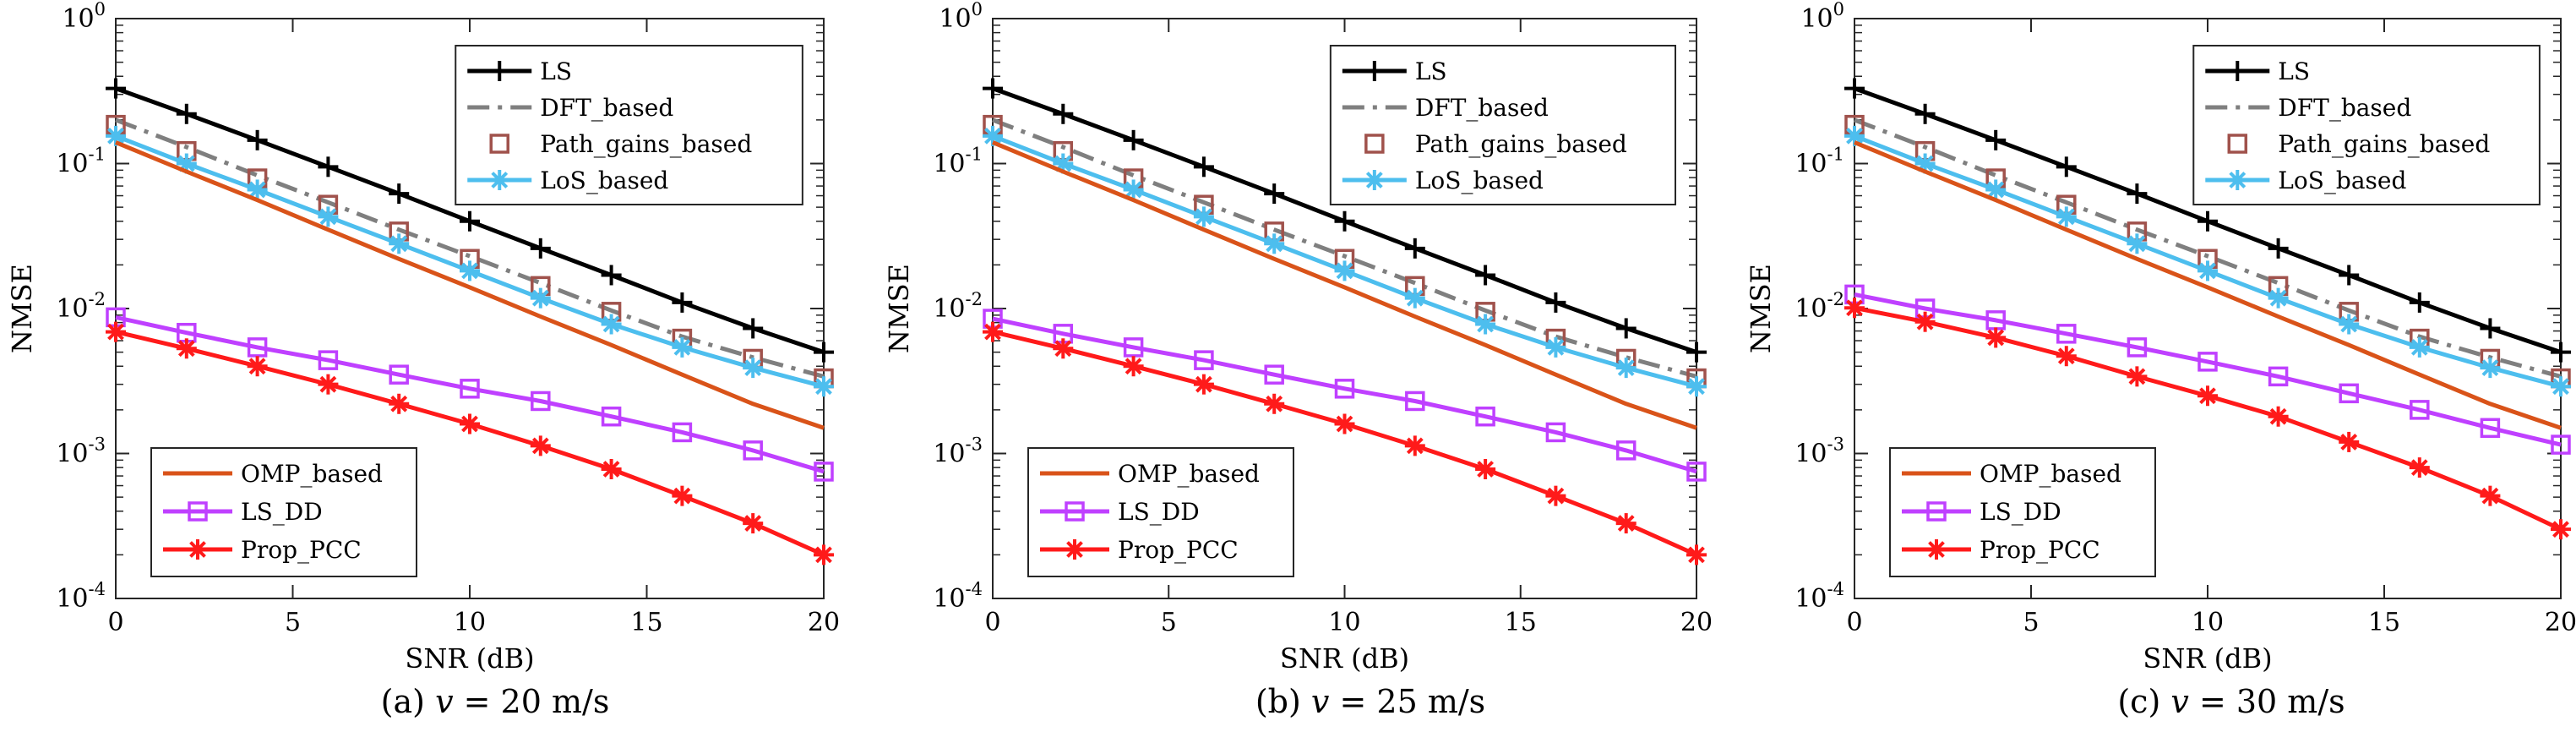  I want to click on x-axis-label-a: SNR (dB), so click(469, 658).